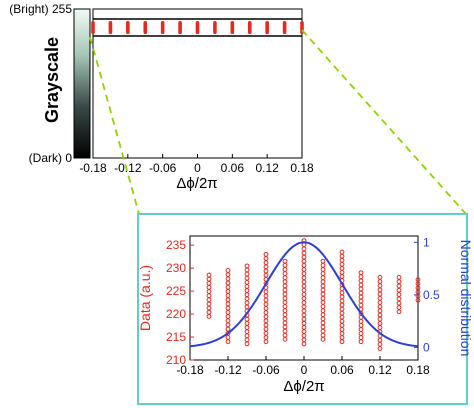  I want to click on inset-y-tick-label: 210, so click(176, 360).